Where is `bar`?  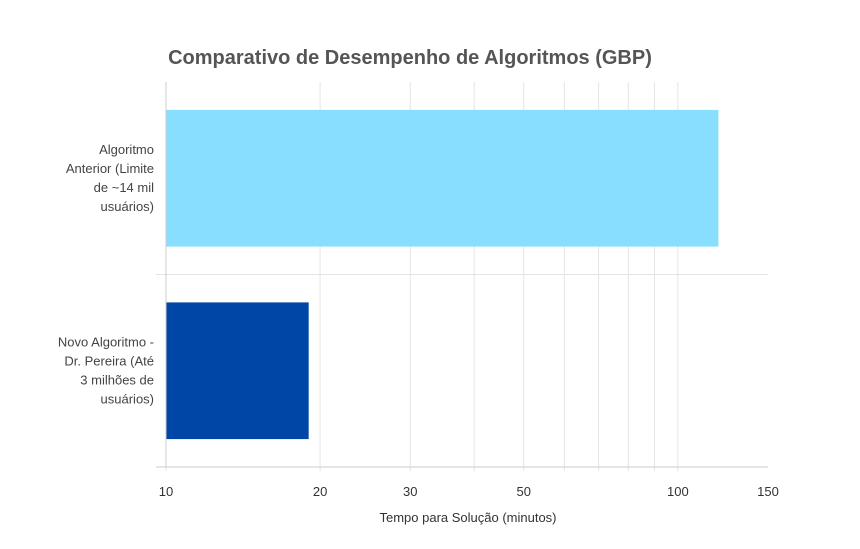 bar is located at coordinates (237, 371).